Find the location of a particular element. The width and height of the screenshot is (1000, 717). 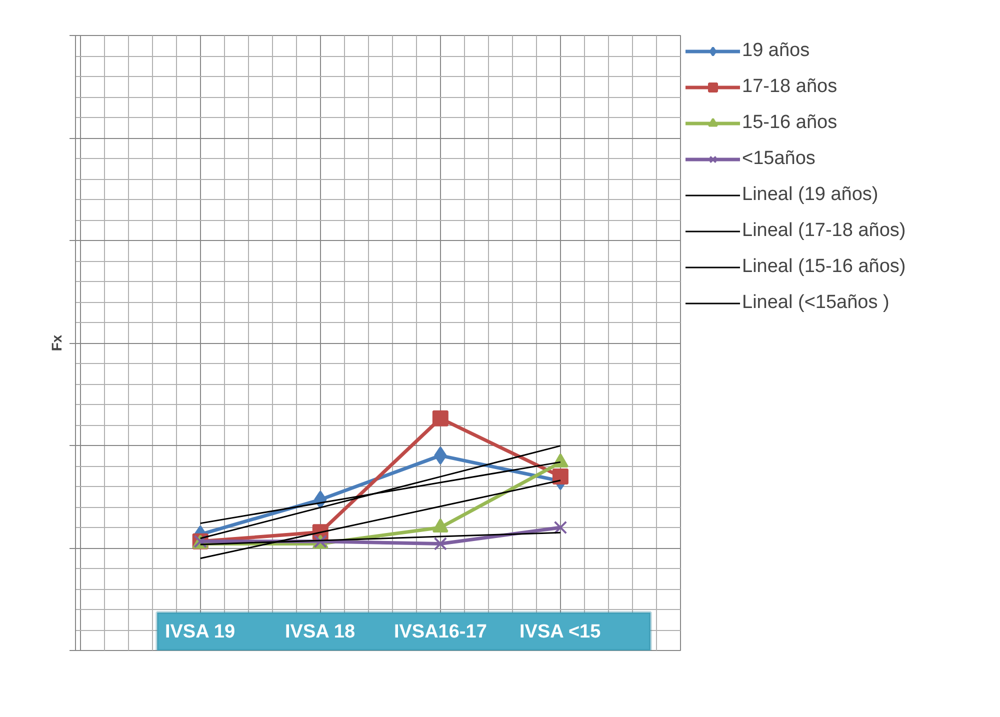

x-tick-label: IVSA 19 is located at coordinates (200, 632).